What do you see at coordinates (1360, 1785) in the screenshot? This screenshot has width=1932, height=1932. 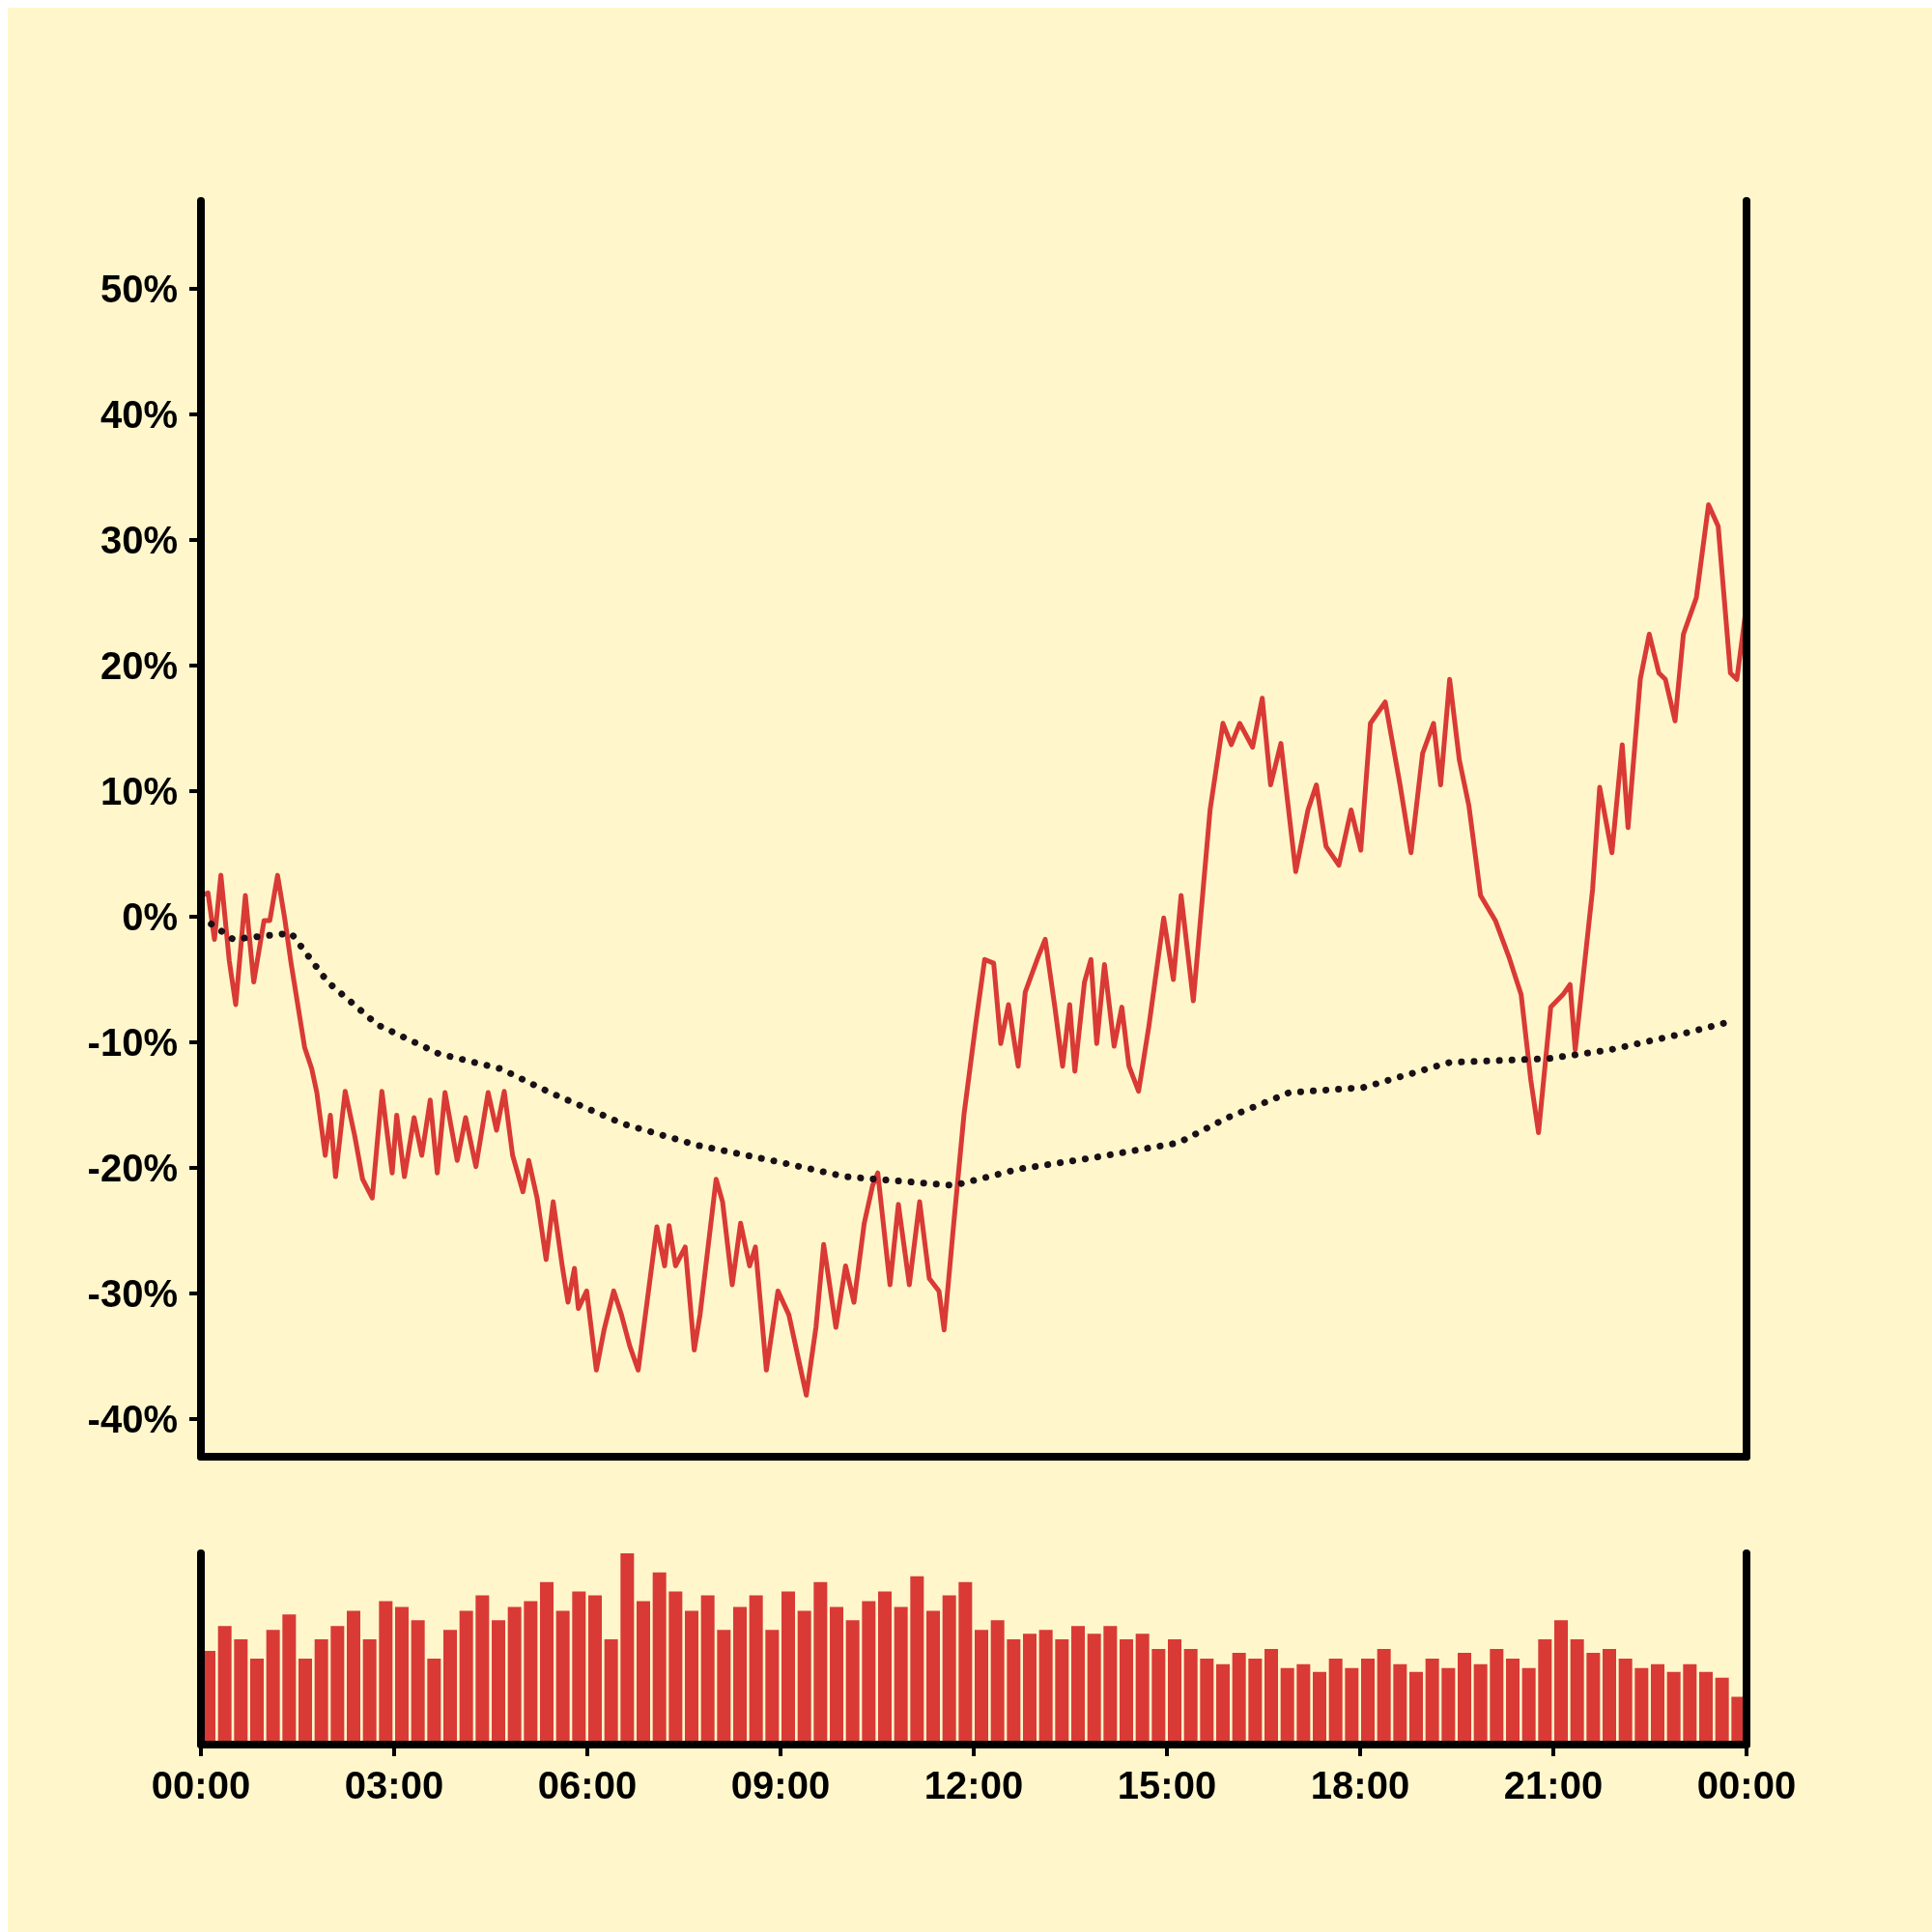 I see `x-tick-label: 18:00` at bounding box center [1360, 1785].